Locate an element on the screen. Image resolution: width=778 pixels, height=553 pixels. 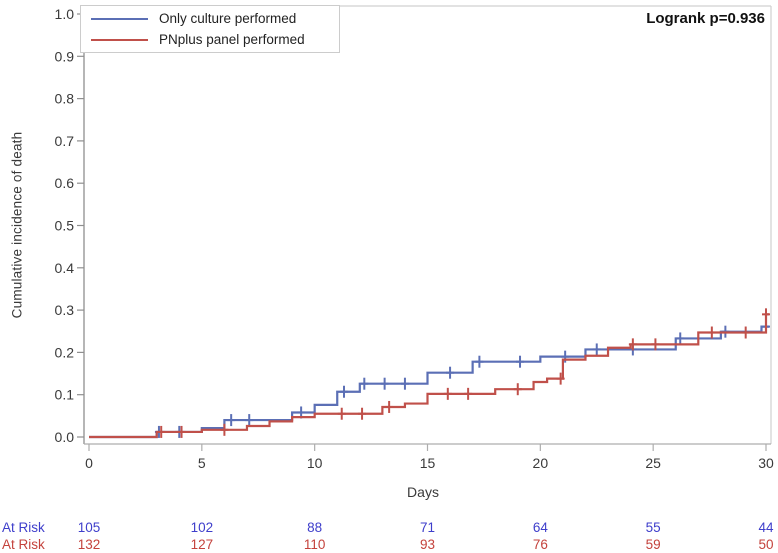
y-tick-label: 0.1 is located at coordinates (65, 395).